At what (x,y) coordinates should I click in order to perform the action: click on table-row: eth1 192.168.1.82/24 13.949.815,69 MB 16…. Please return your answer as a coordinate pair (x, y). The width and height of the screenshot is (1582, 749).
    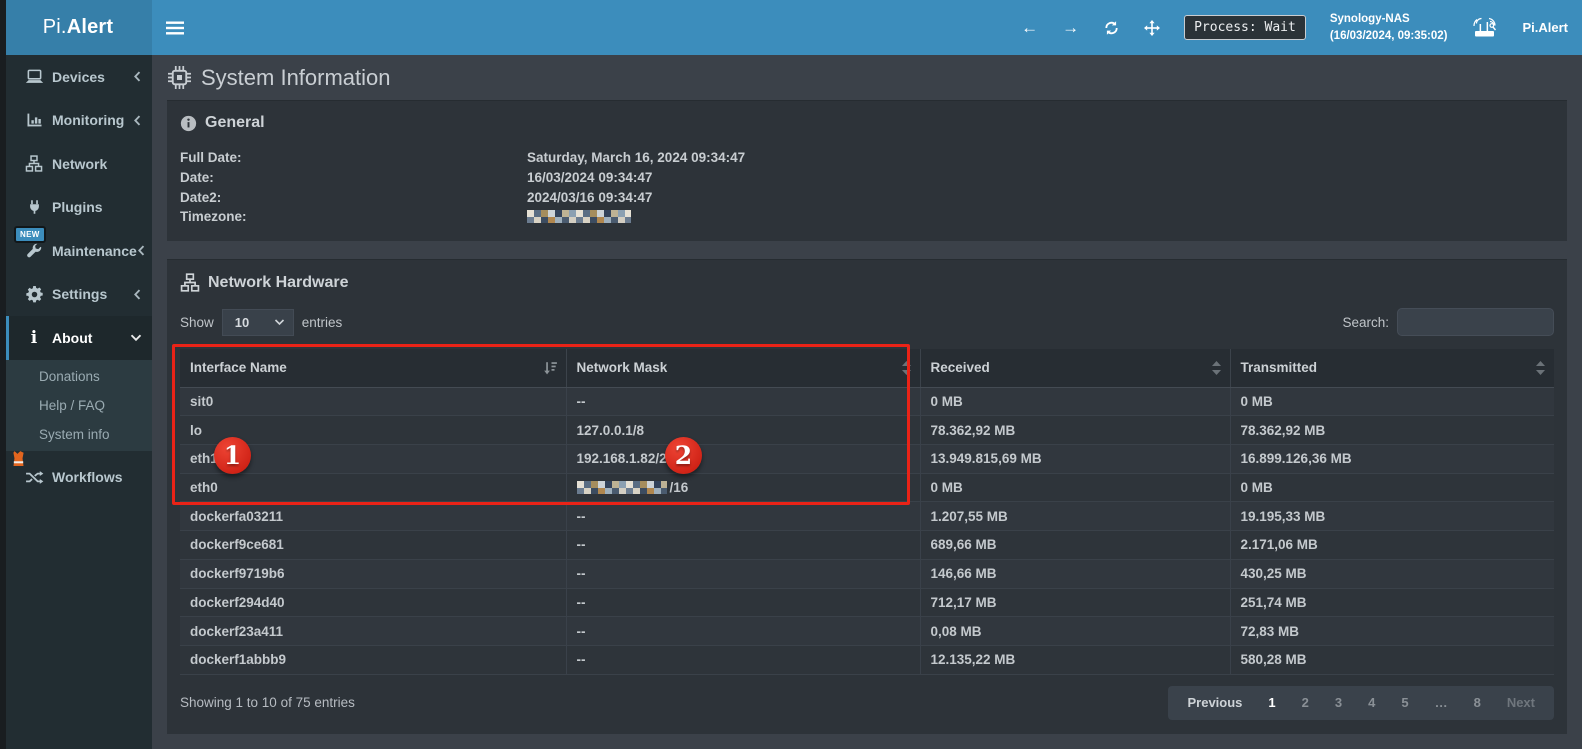
    Looking at the image, I should click on (867, 459).